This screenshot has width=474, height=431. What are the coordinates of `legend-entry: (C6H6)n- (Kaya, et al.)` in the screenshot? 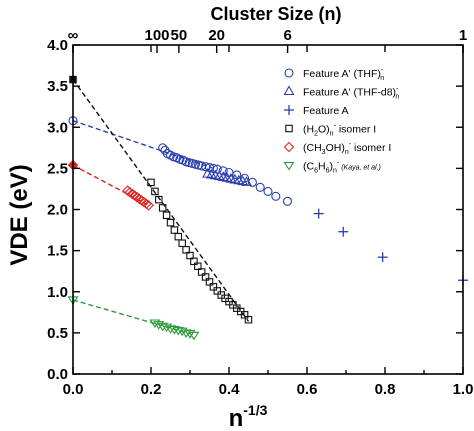 It's located at (332, 167).